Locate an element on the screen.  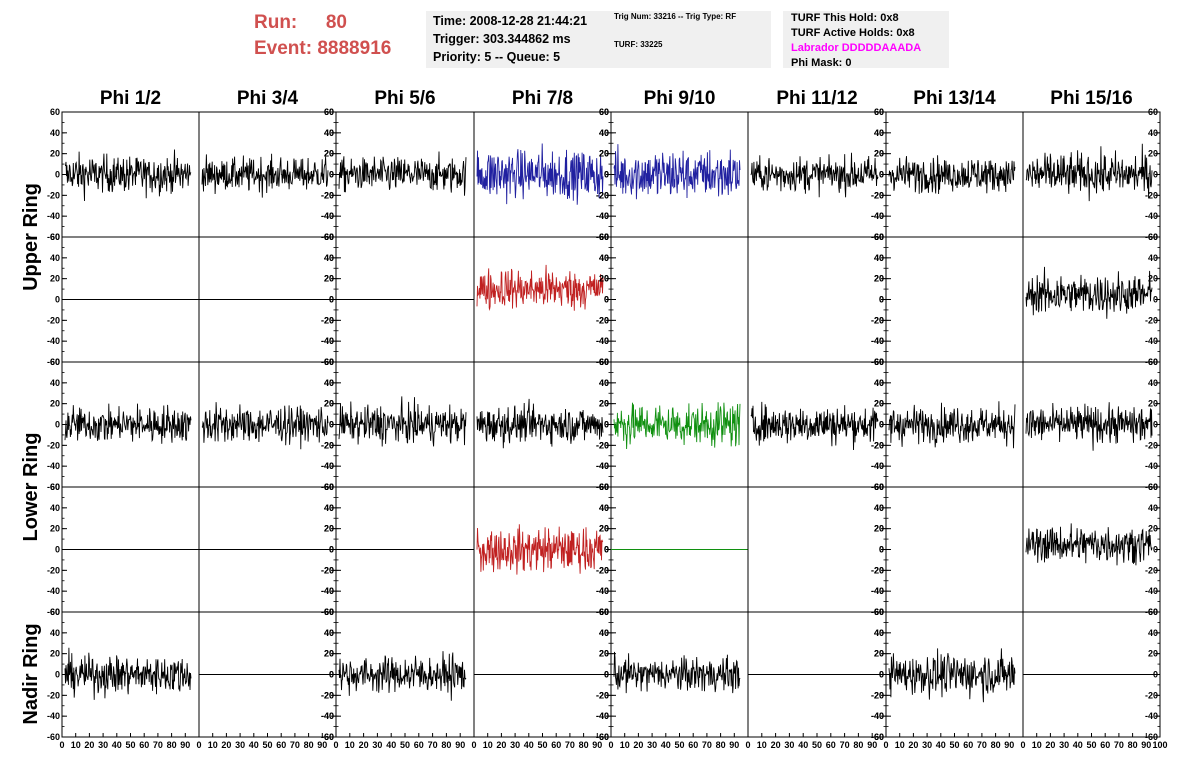
x-tick-label: 10 is located at coordinates (350, 745).